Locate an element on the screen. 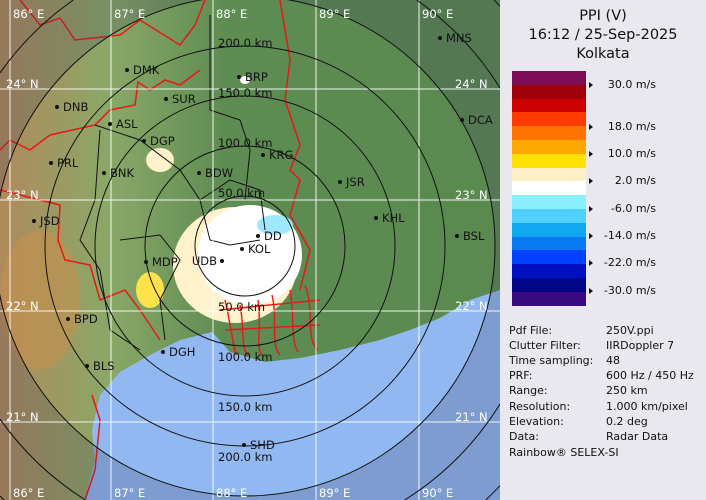 The image size is (706, 500). city-label-dgp: DGP is located at coordinates (162, 141).